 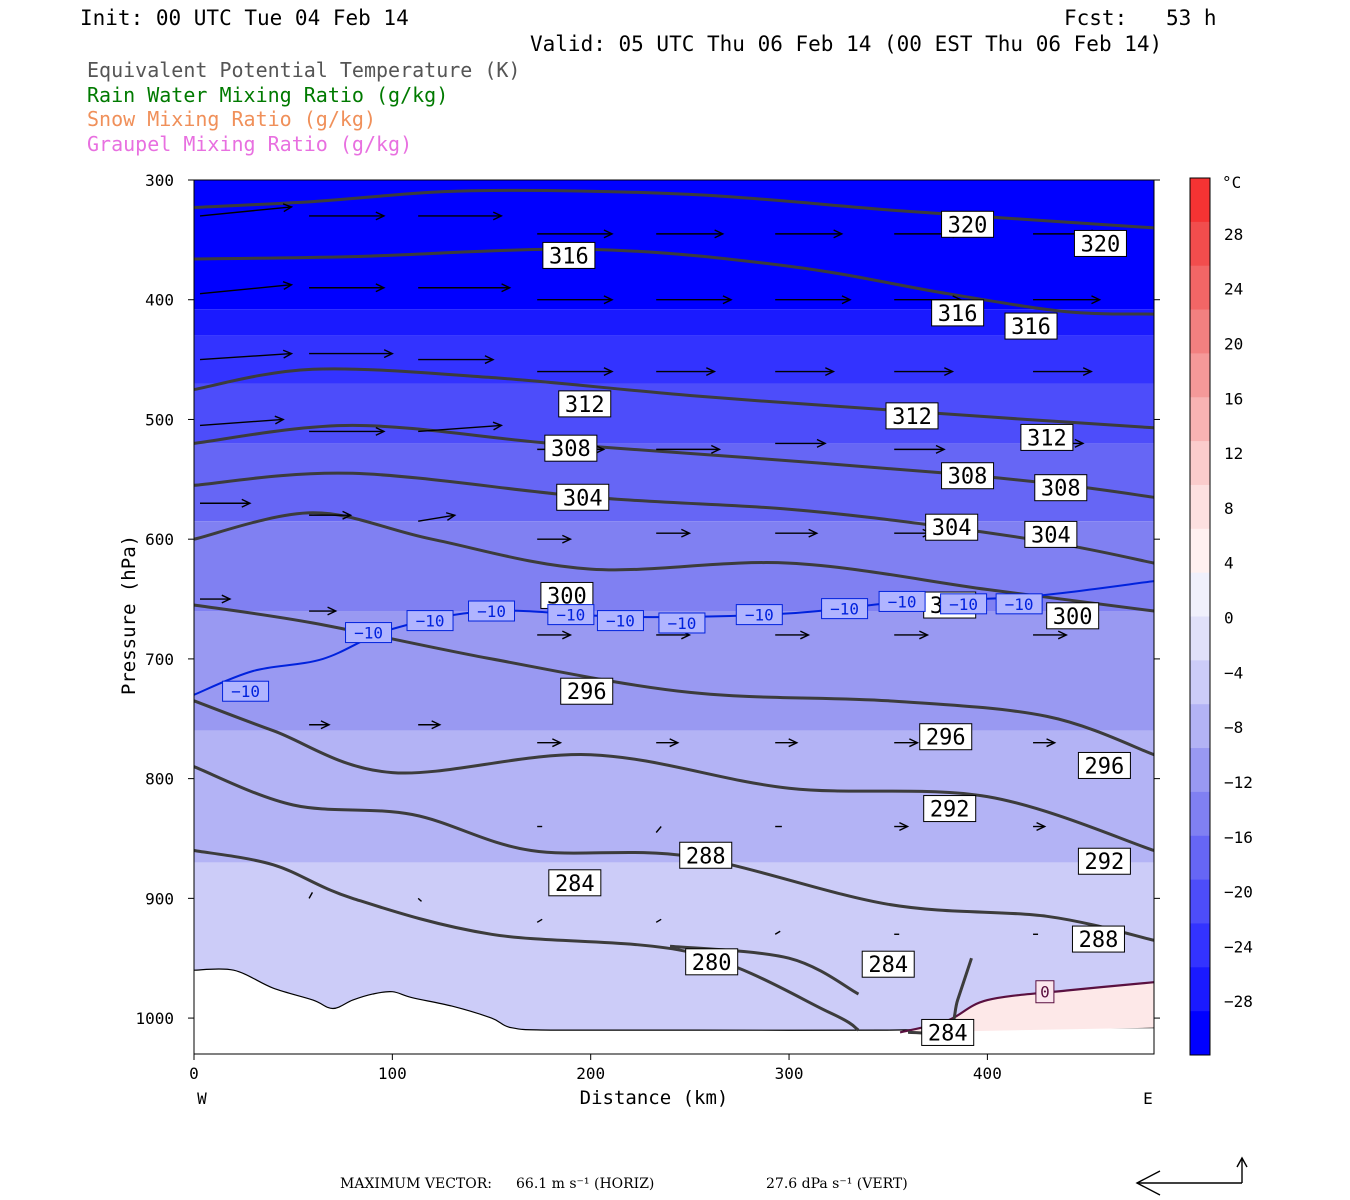 I want to click on theta-e-label: 292, so click(x=950, y=810).